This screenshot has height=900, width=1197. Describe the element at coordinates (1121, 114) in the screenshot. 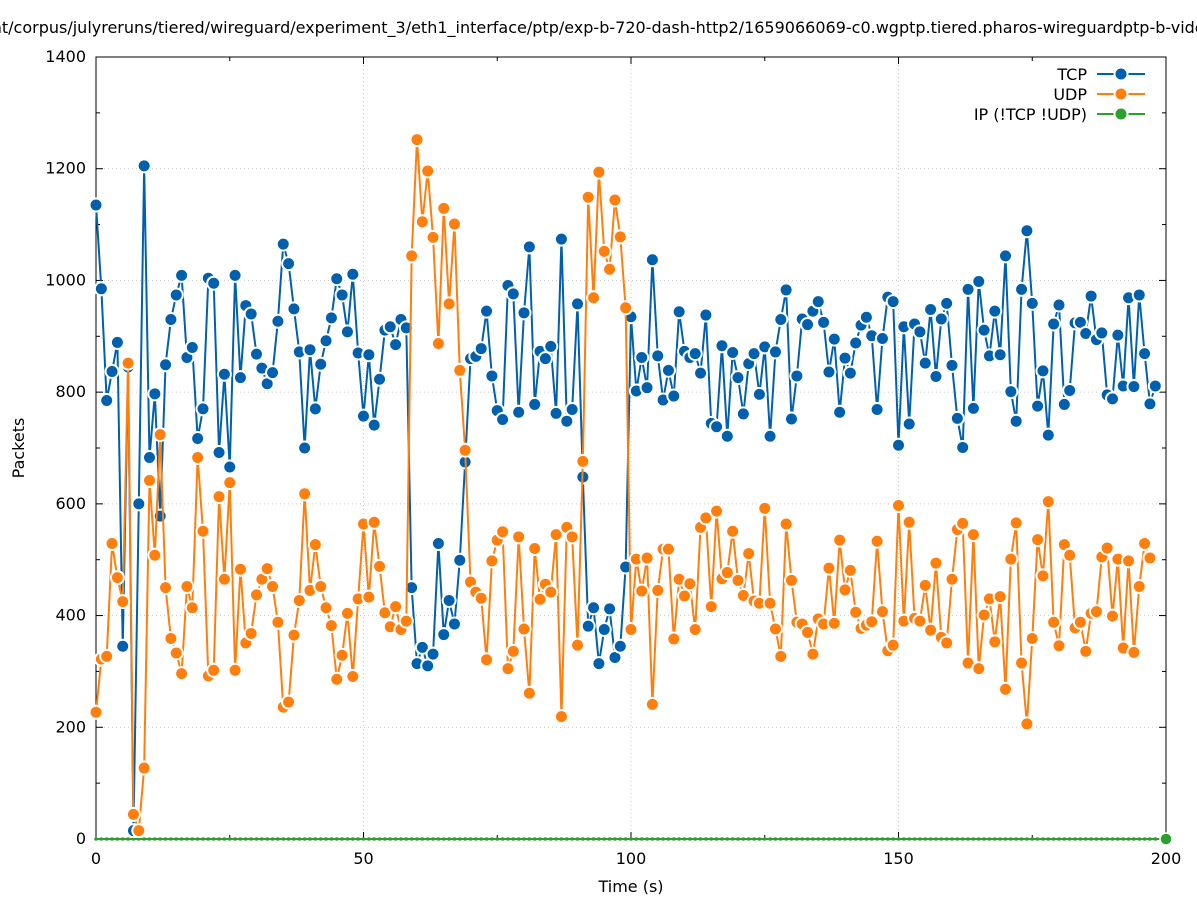

I see `legend-marker` at that location.